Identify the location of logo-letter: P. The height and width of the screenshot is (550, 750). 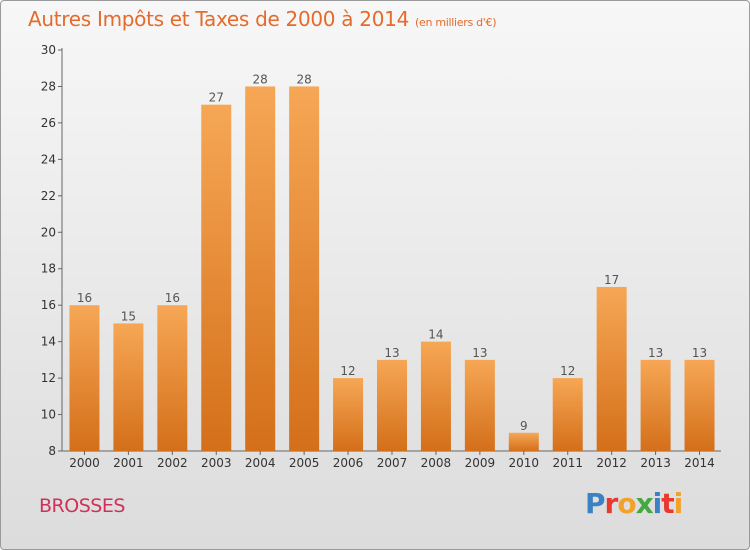
(595, 503).